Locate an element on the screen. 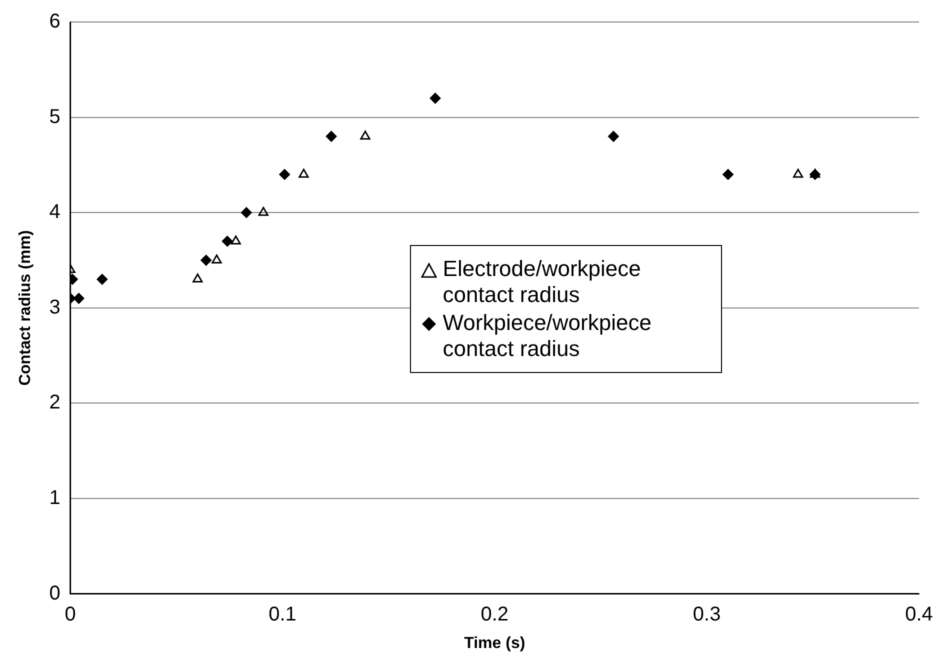  x-tick-label: 0.1 is located at coordinates (282, 614).